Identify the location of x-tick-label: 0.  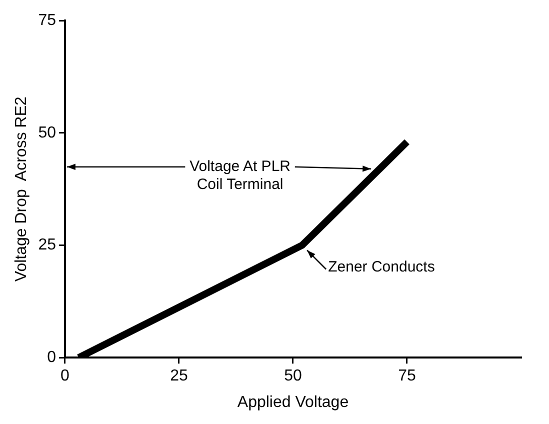
(65, 376).